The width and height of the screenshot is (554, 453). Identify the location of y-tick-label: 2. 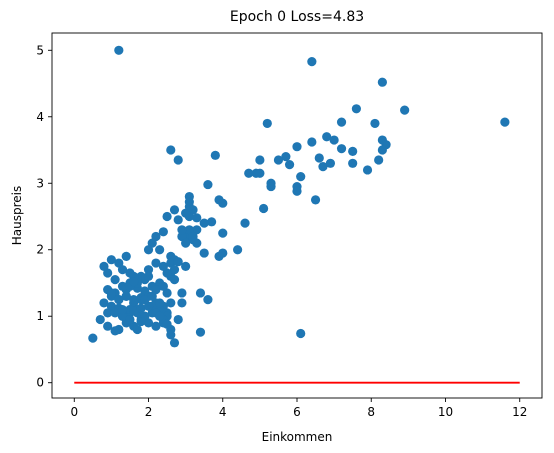
(40, 250).